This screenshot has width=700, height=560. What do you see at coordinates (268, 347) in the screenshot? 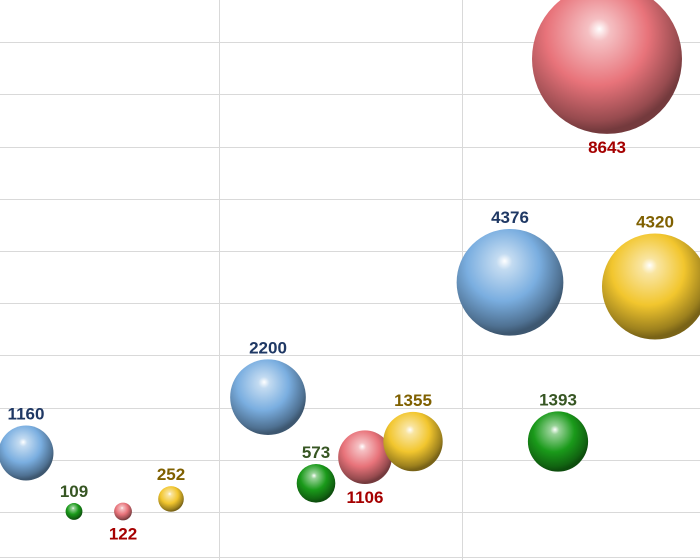
I see `data-label-2200: 2200` at bounding box center [268, 347].